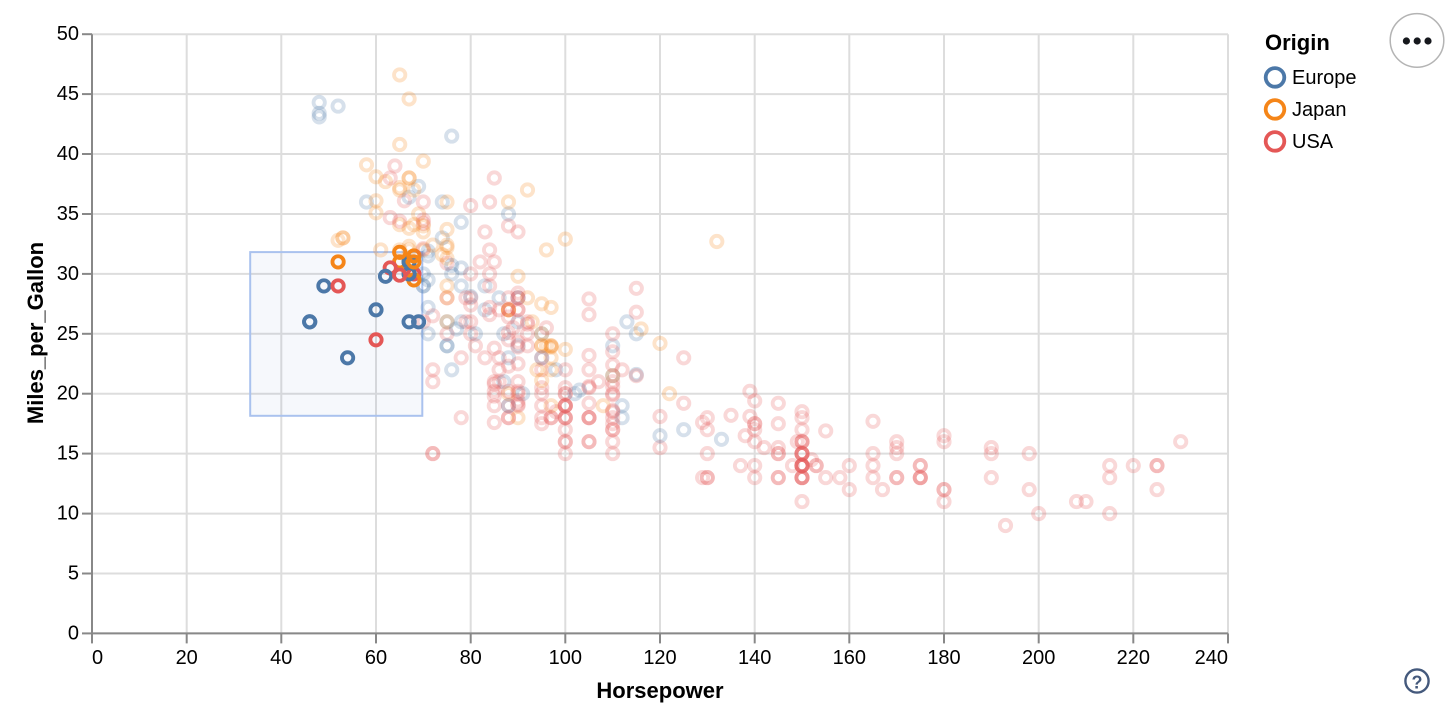 Image resolution: width=1454 pixels, height=712 pixels. Describe the element at coordinates (849, 658) in the screenshot. I see `svg-text: 160` at that location.